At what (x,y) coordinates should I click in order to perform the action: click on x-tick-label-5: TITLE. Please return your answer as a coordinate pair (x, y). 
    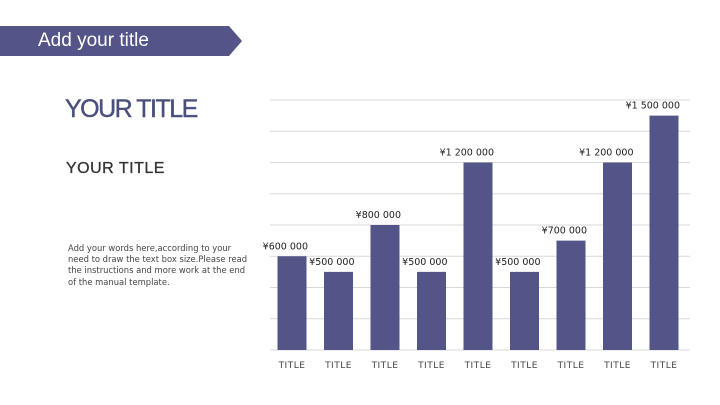
    Looking at the image, I should click on (478, 366).